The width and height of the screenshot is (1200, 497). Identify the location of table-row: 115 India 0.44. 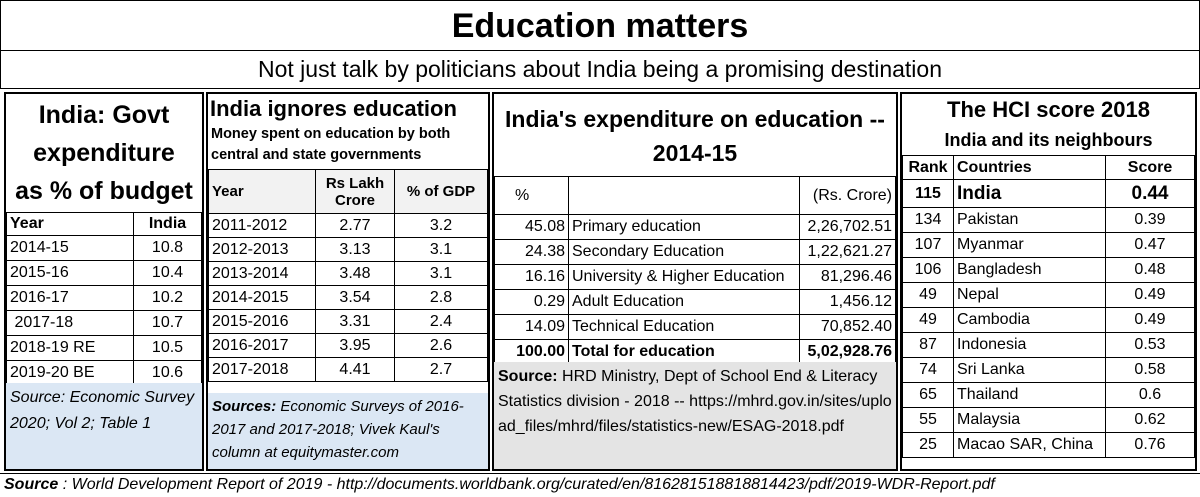
(1048, 193).